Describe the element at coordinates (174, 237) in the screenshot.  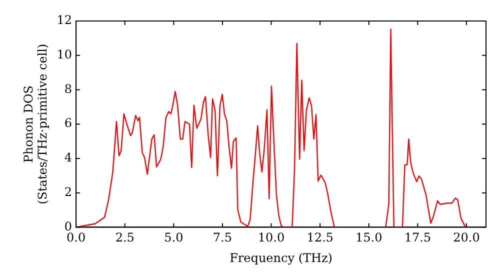
I see `x-tick-label: 5.0` at that location.